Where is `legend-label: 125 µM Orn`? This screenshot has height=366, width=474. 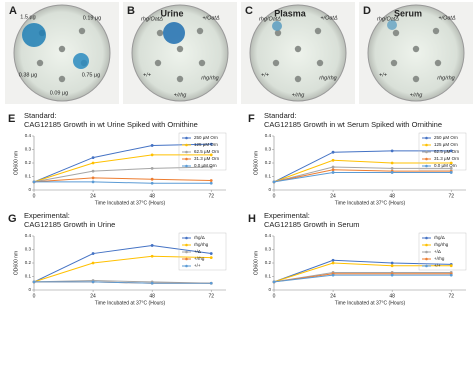
legend-label: 125 µM Orn is located at coordinates (206, 144).